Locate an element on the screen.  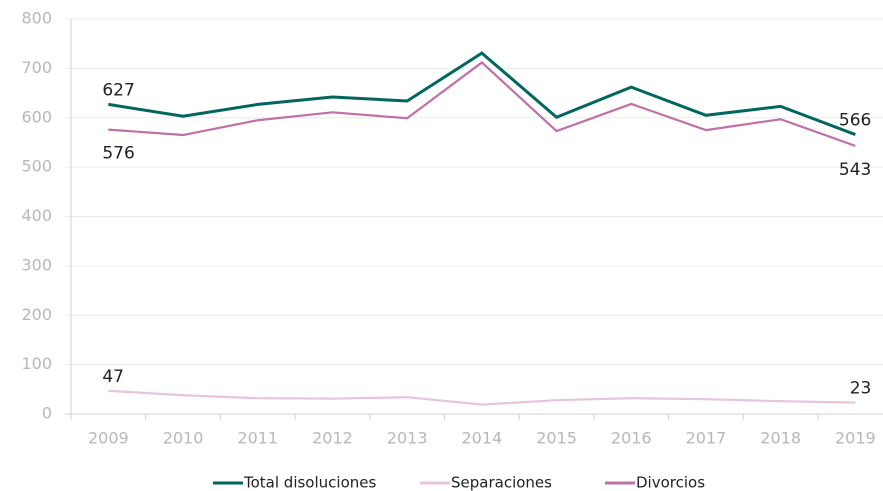
x-tick-label: 2015 is located at coordinates (556, 438).